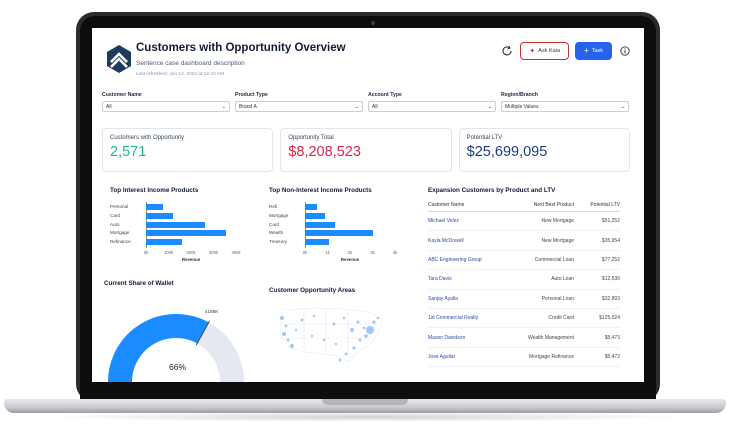 Image resolution: width=730 pixels, height=440 pixels. I want to click on bar-category-label: Card, so click(115, 215).